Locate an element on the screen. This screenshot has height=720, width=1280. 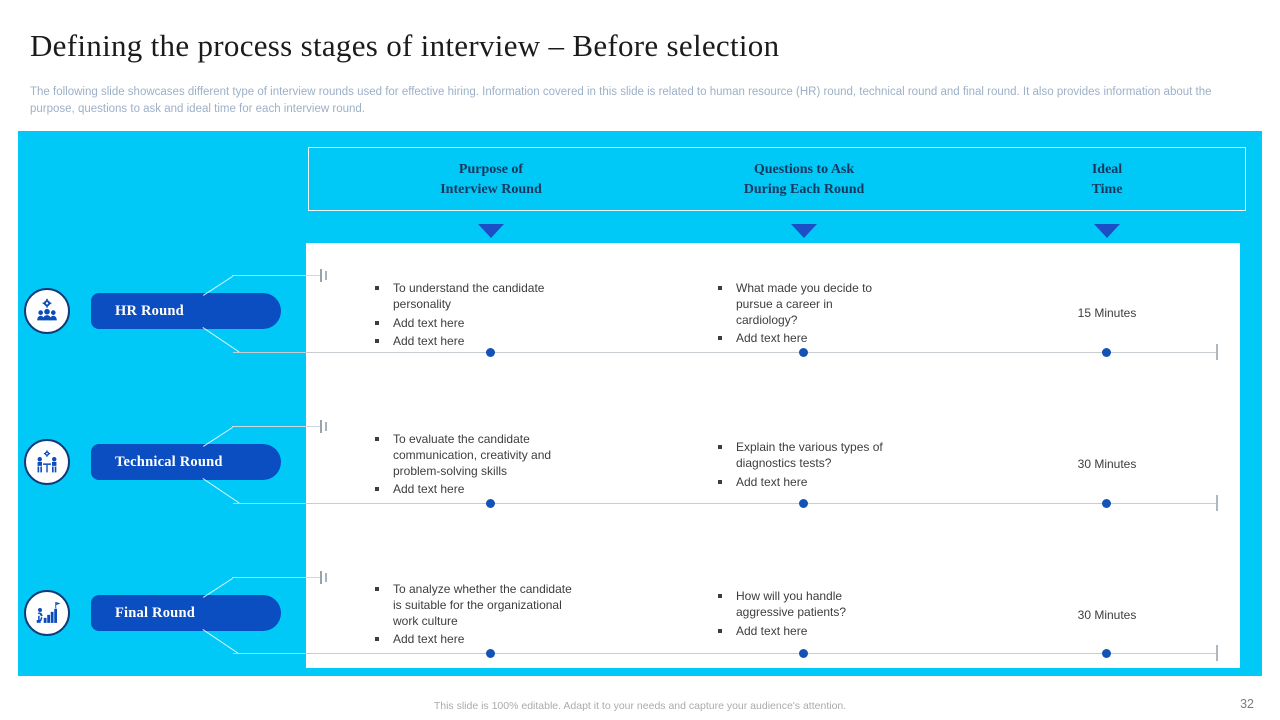
technical-round-pill: Technical Round is located at coordinates (186, 462).